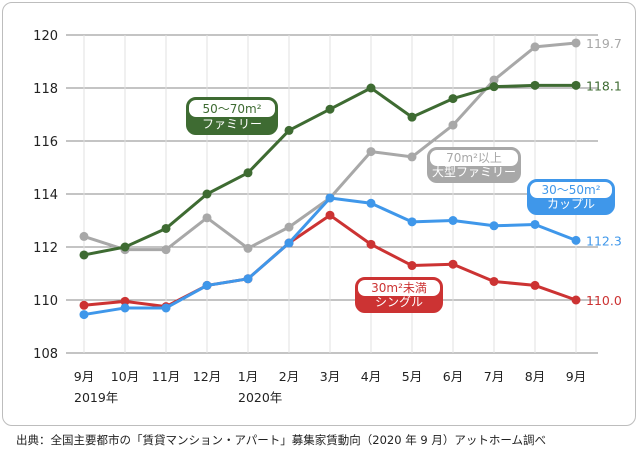 The image size is (640, 452). What do you see at coordinates (330, 376) in the screenshot?
I see `x-tick-label: 3月` at bounding box center [330, 376].